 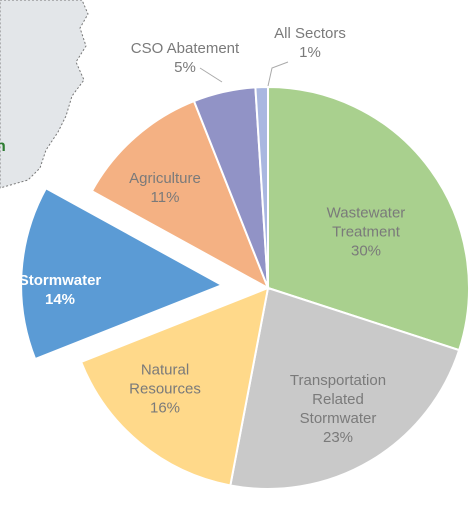 What do you see at coordinates (338, 399) in the screenshot?
I see `category-label: Transportation Related Stormwater` at bounding box center [338, 399].